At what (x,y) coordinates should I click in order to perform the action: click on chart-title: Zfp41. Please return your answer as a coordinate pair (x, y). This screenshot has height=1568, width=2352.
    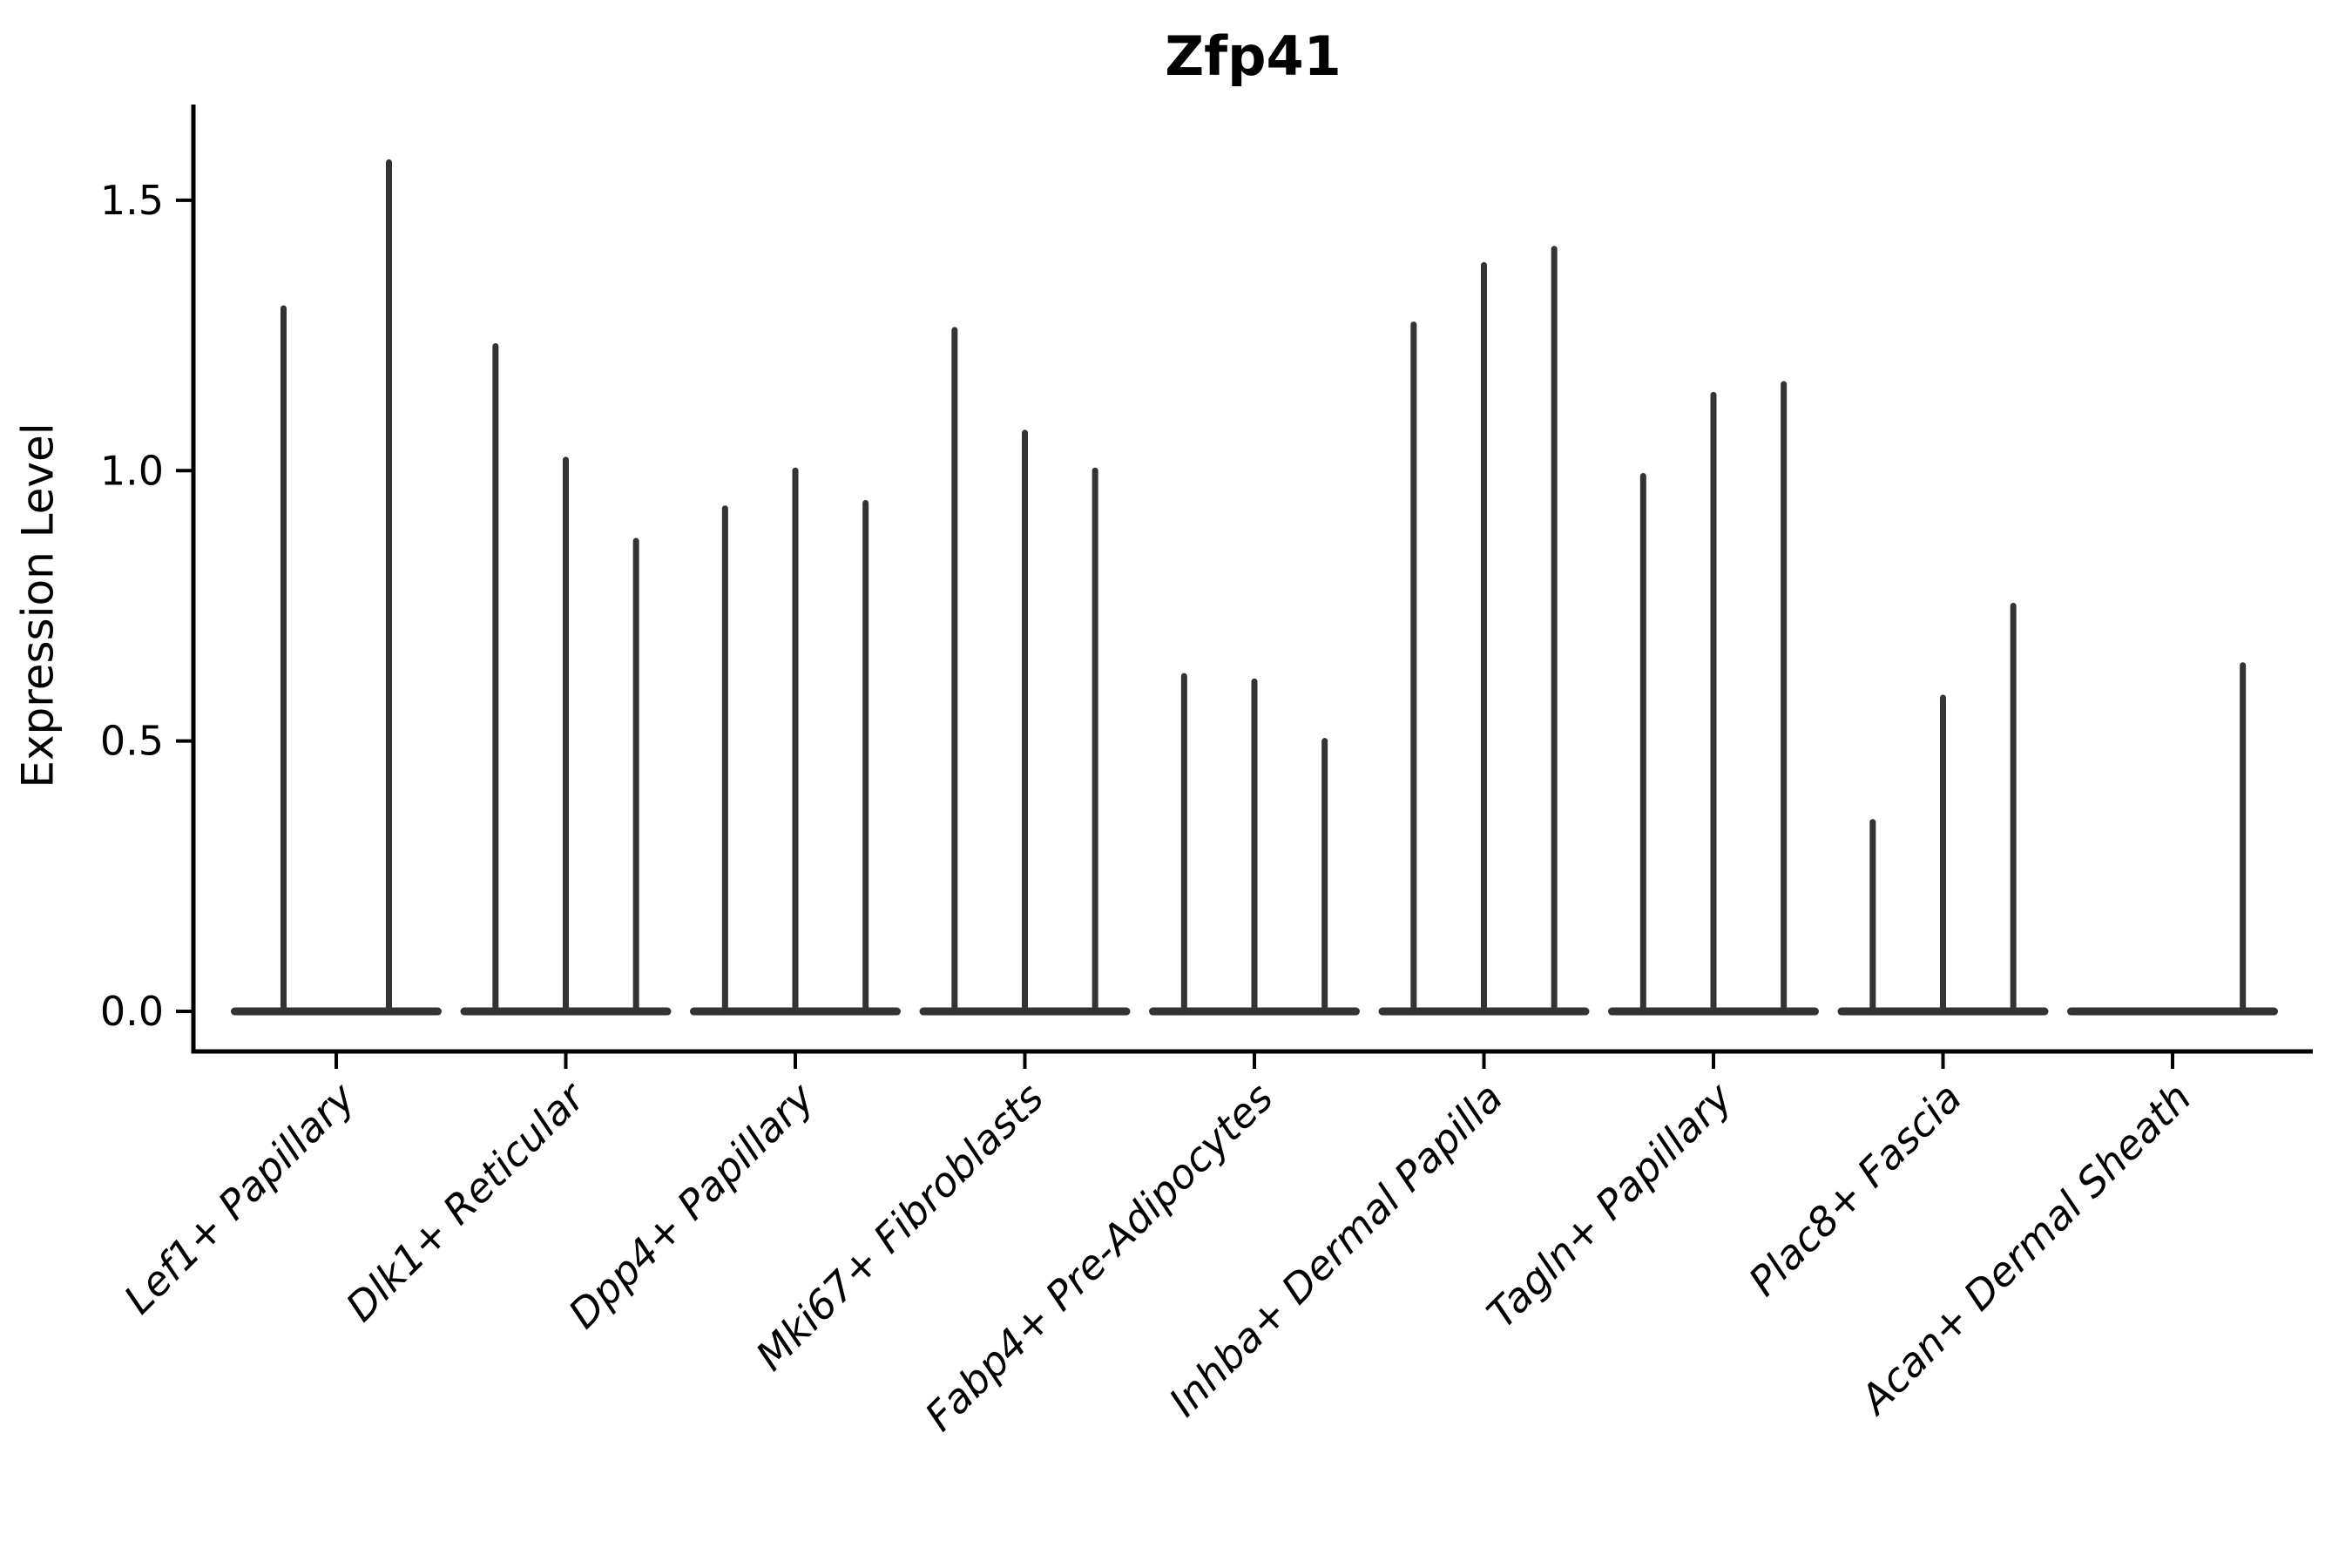
    Looking at the image, I should click on (1253, 56).